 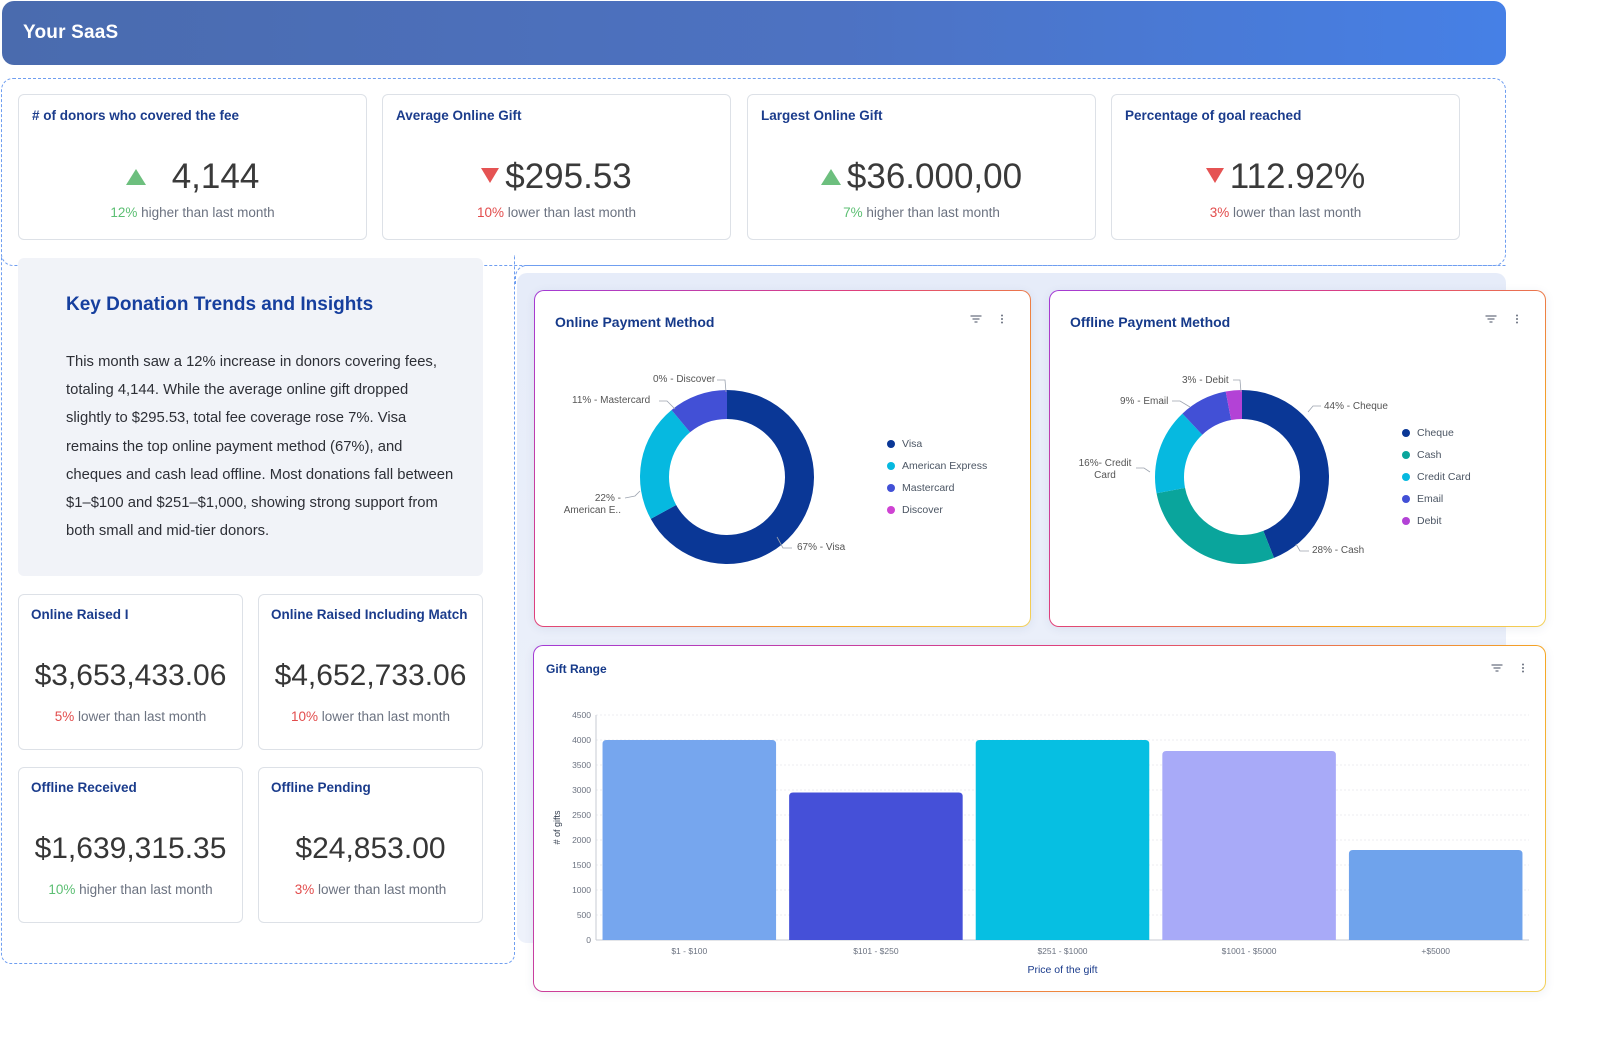 I want to click on donut-label-cheque: 44% - Cheque, so click(x=1356, y=406).